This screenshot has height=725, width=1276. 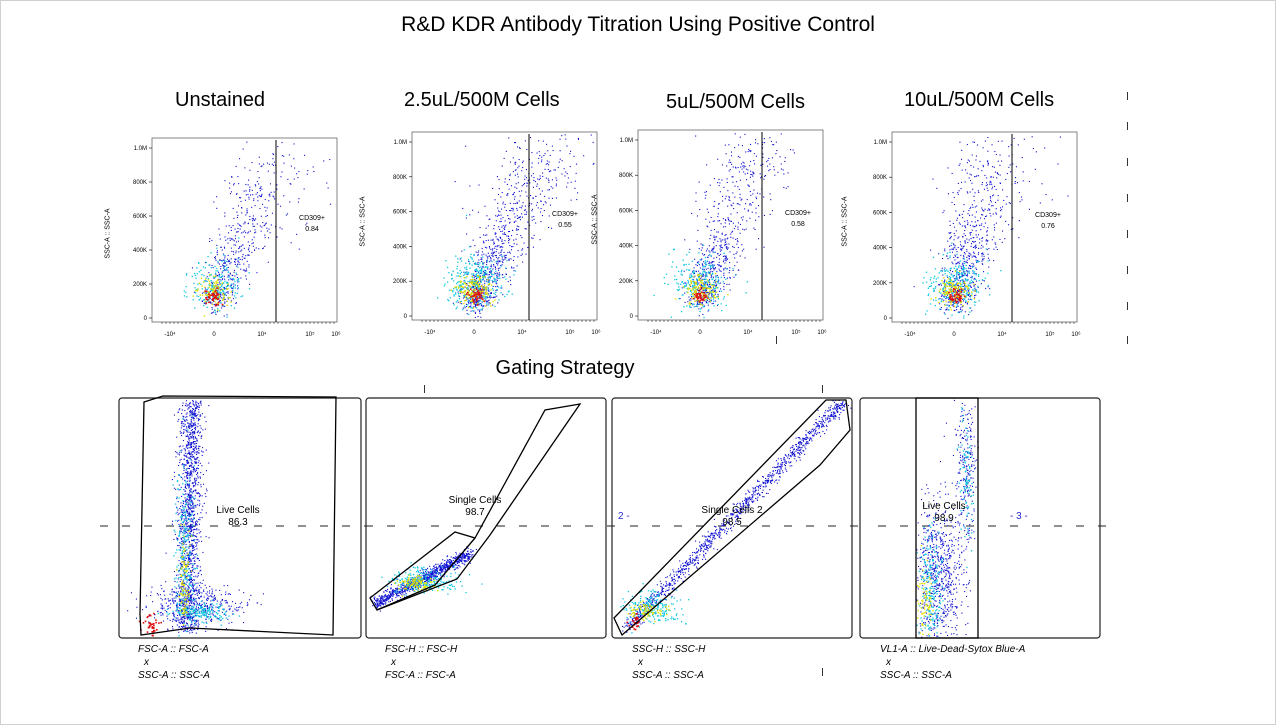 What do you see at coordinates (626, 176) in the screenshot?
I see `y-tick-label: 800K` at bounding box center [626, 176].